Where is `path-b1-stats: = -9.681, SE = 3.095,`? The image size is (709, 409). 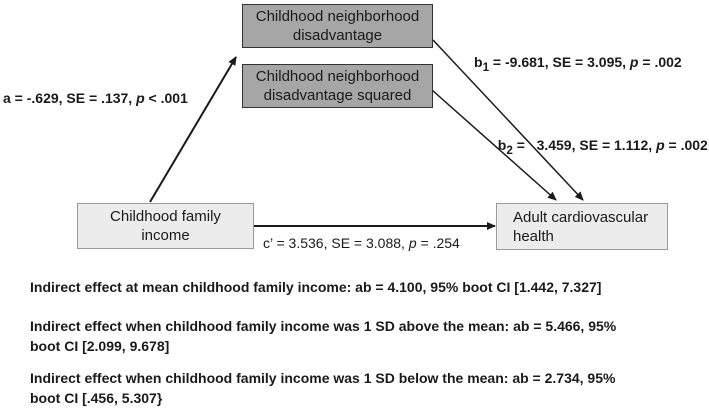 path-b1-stats: = -9.681, SE = 3.095, is located at coordinates (559, 62).